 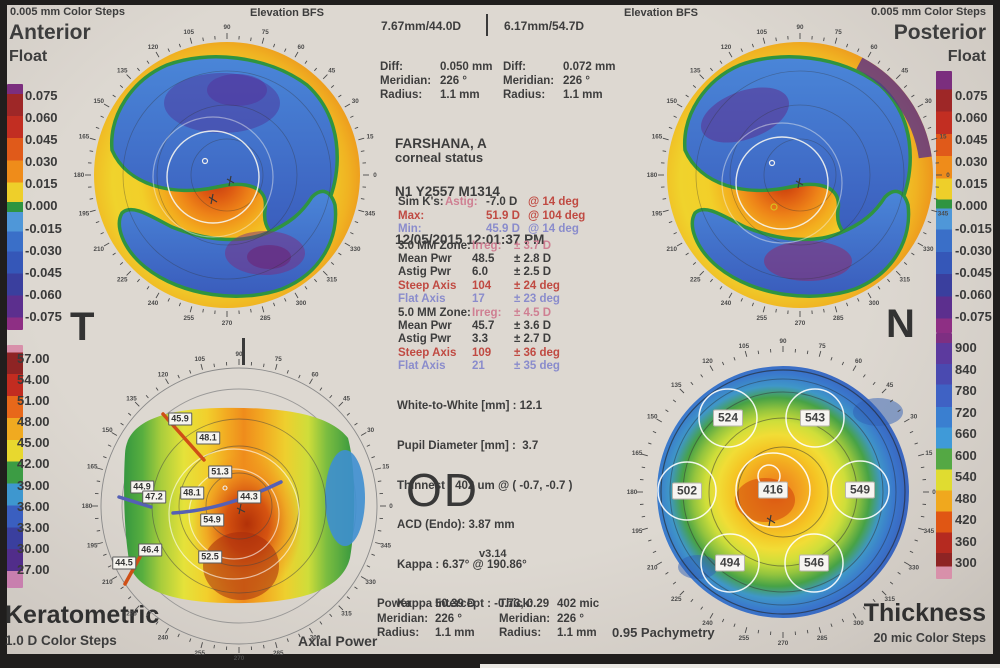 I want to click on zone-title: 5.0 MM Zone:, so click(x=434, y=312).